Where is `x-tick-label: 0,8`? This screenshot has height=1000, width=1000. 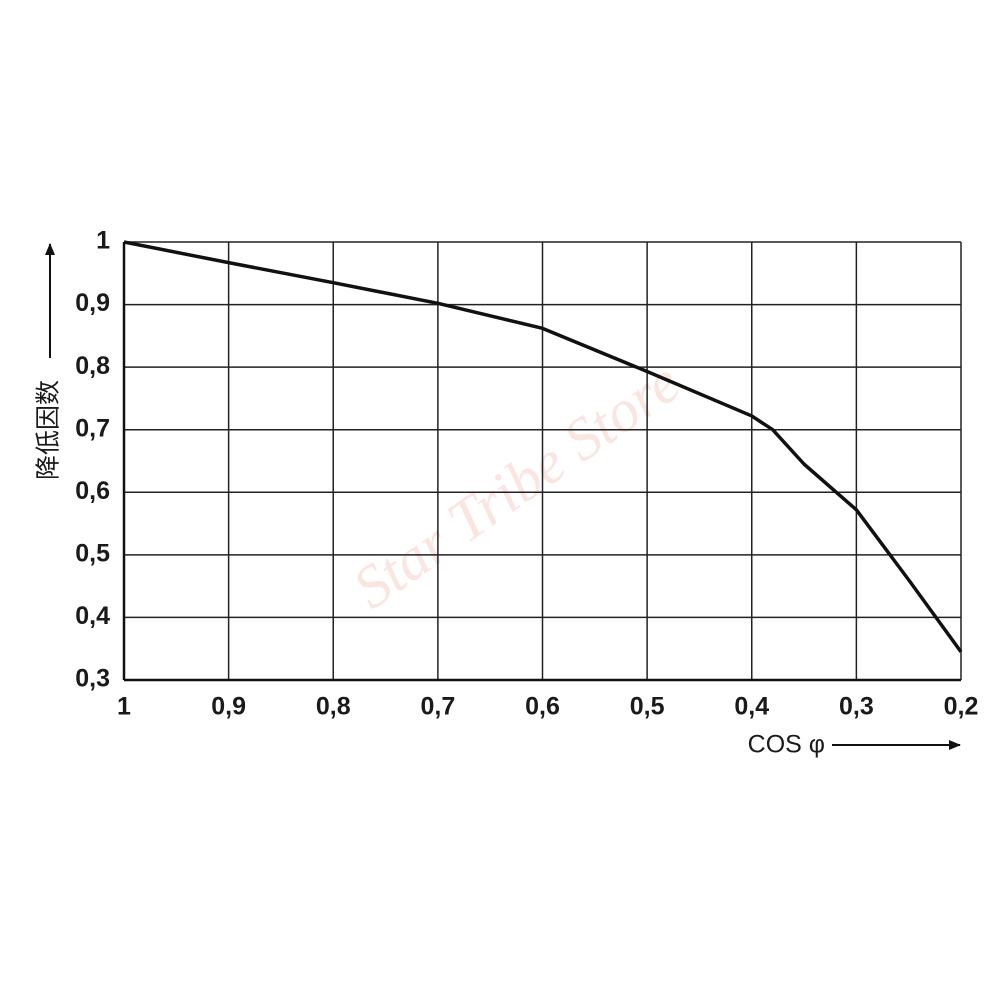 x-tick-label: 0,8 is located at coordinates (333, 707).